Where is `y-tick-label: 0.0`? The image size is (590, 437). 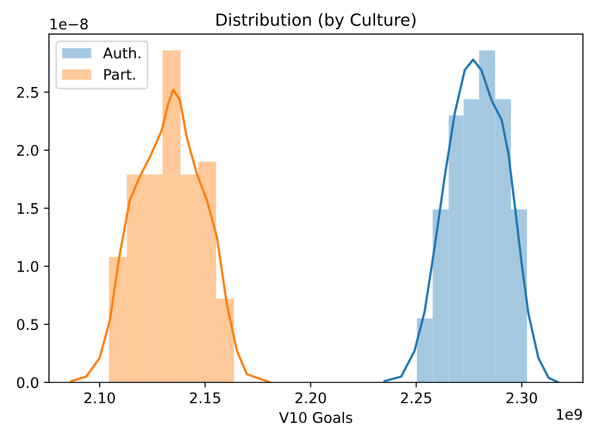 y-tick-label: 0.0 is located at coordinates (27, 382).